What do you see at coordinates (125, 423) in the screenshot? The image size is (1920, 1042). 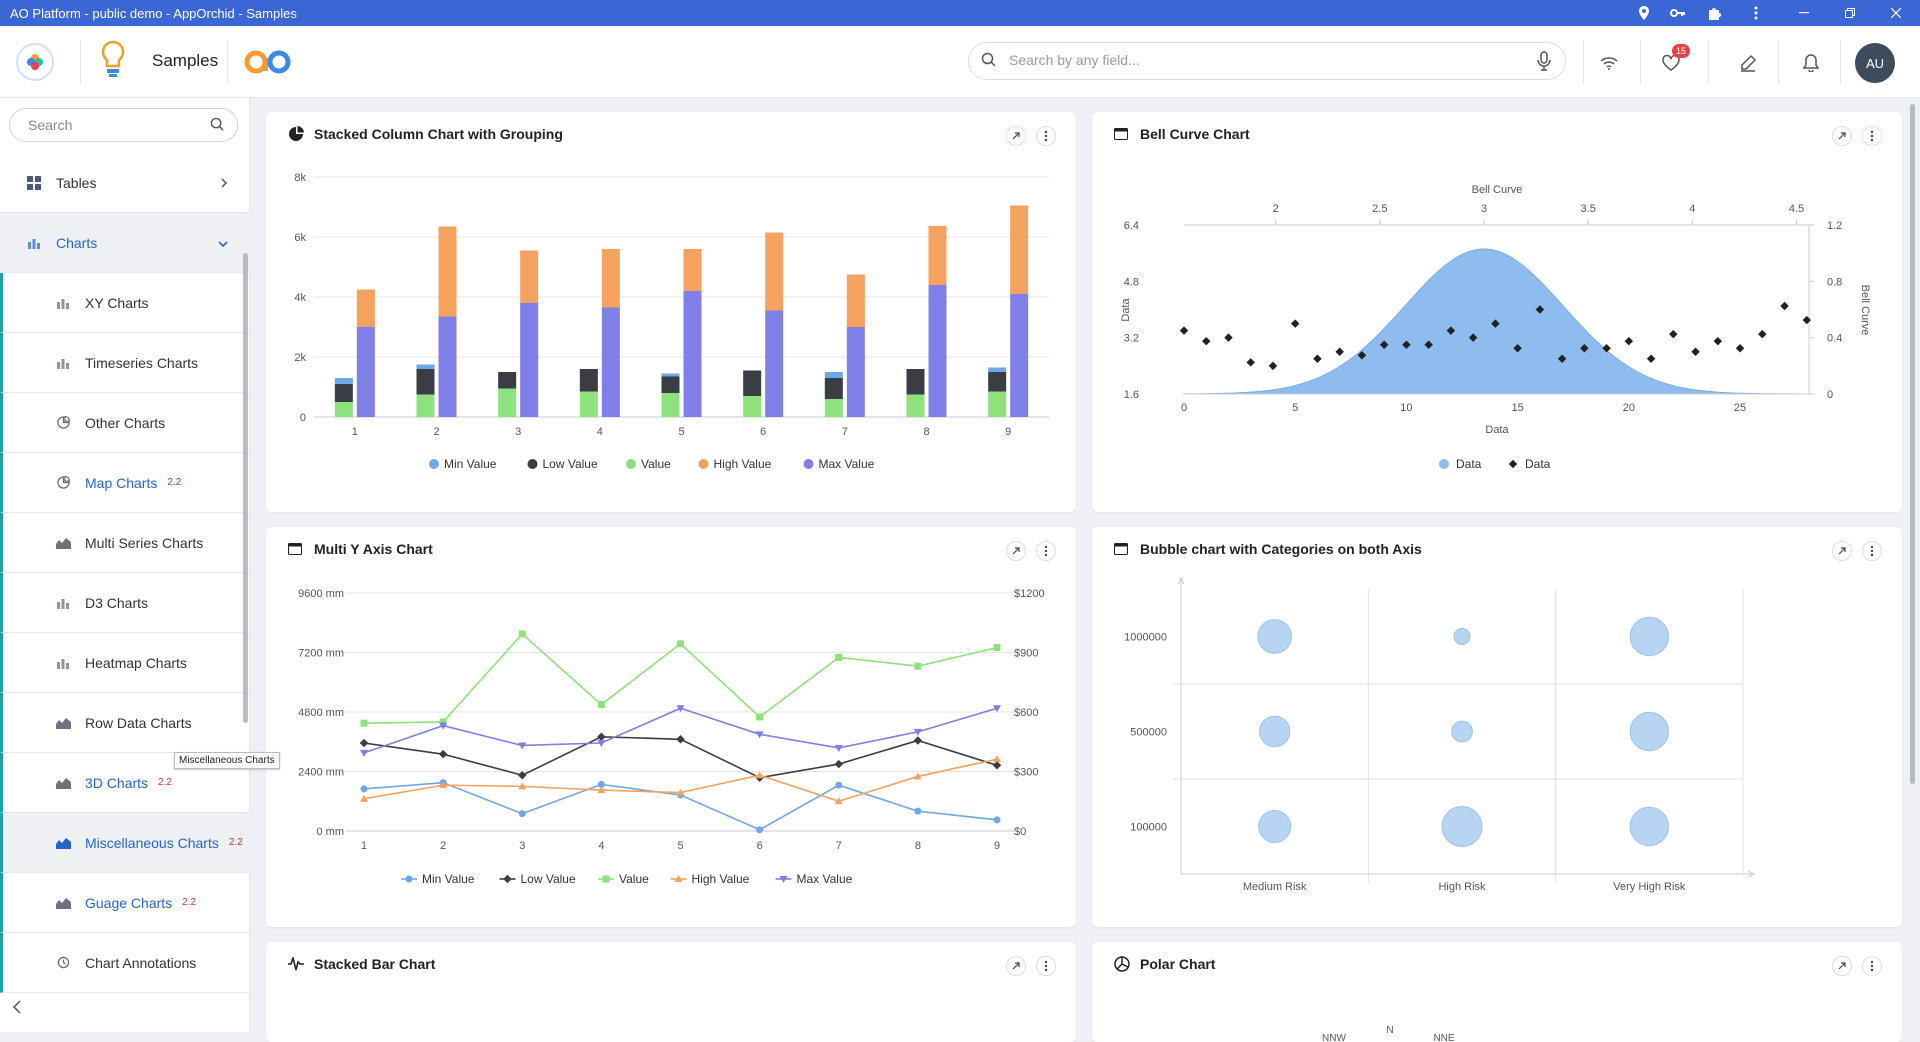 I see `sidebar-item-other-charts: Other Charts` at bounding box center [125, 423].